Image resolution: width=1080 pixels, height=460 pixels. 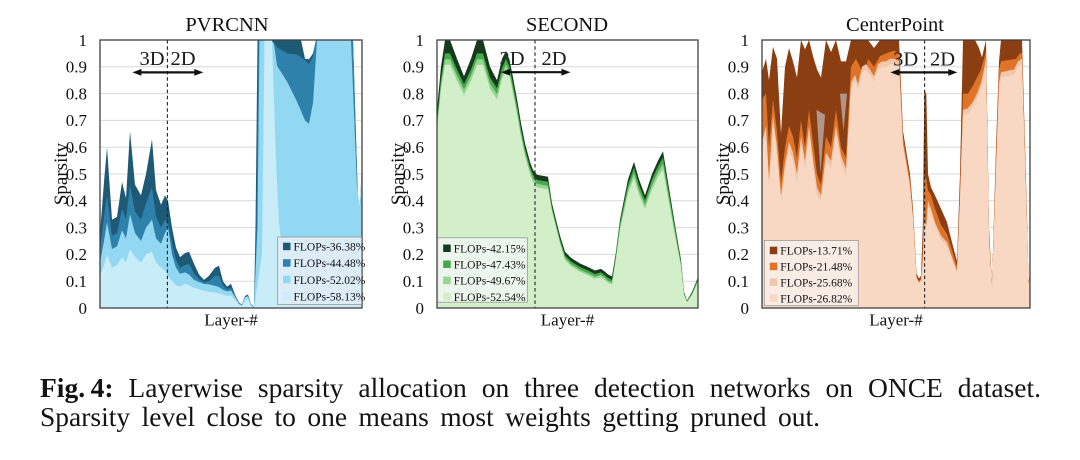 I want to click on svg-text: FLOPs-25.68%, so click(x=816, y=283).